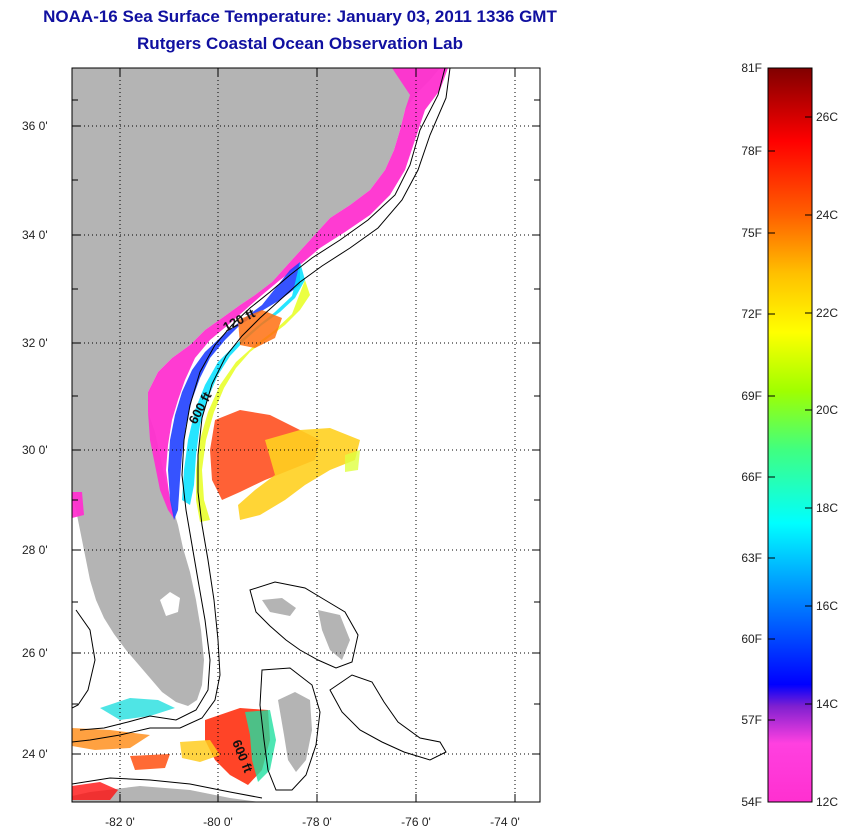 Image resolution: width=849 pixels, height=832 pixels. Describe the element at coordinates (827, 606) in the screenshot. I see `colorbar-c-label: 16C` at that location.